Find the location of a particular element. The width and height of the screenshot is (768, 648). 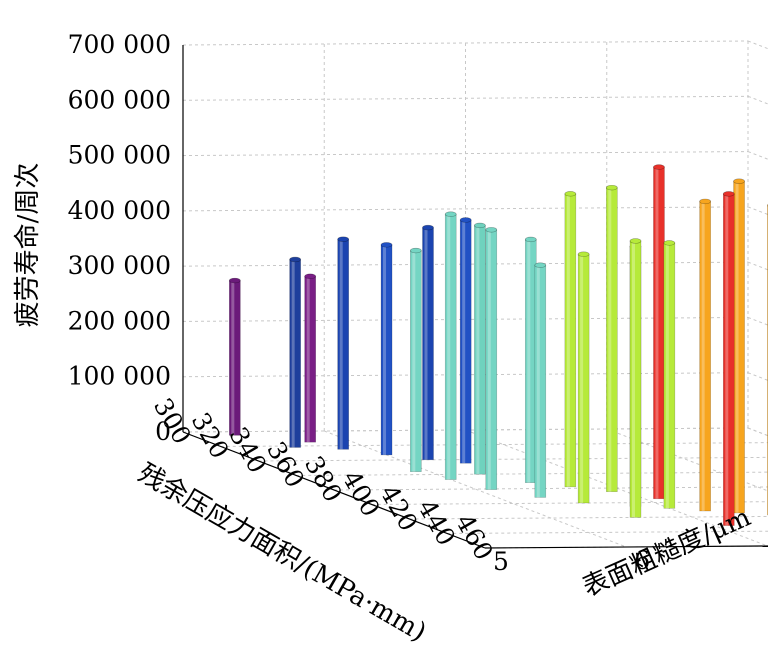

z-tick-label: 600 000 is located at coordinates (119, 99).